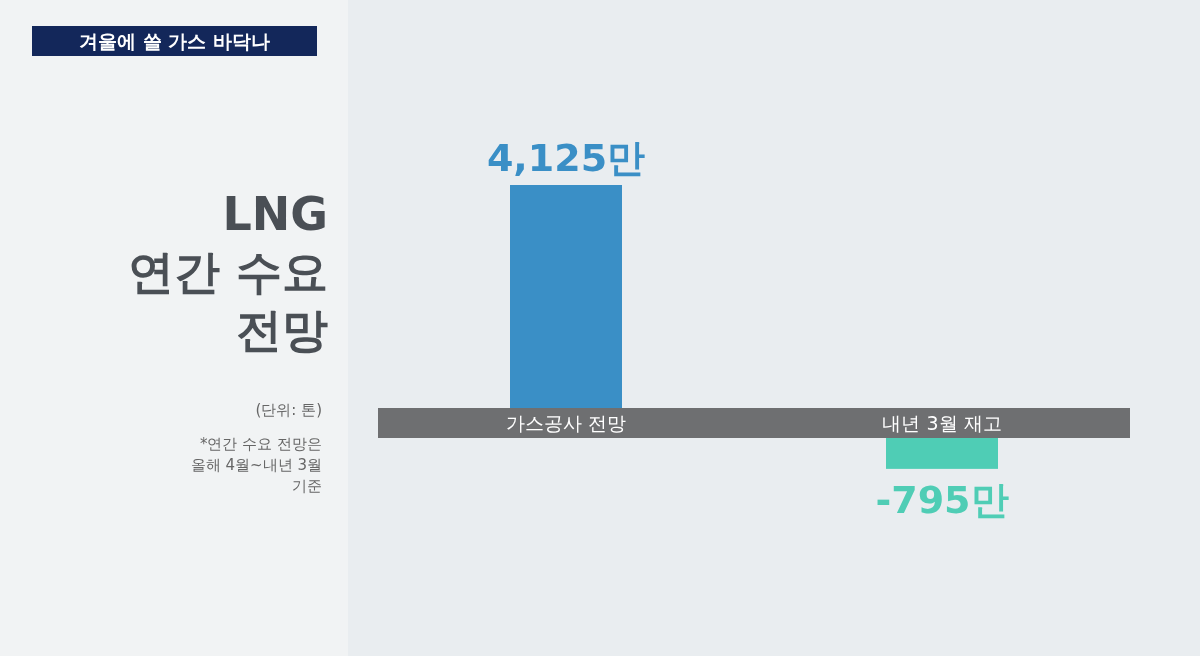 The width and height of the screenshot is (1200, 656). I want to click on x-tick-label: 내년 3월 재고, so click(942, 423).